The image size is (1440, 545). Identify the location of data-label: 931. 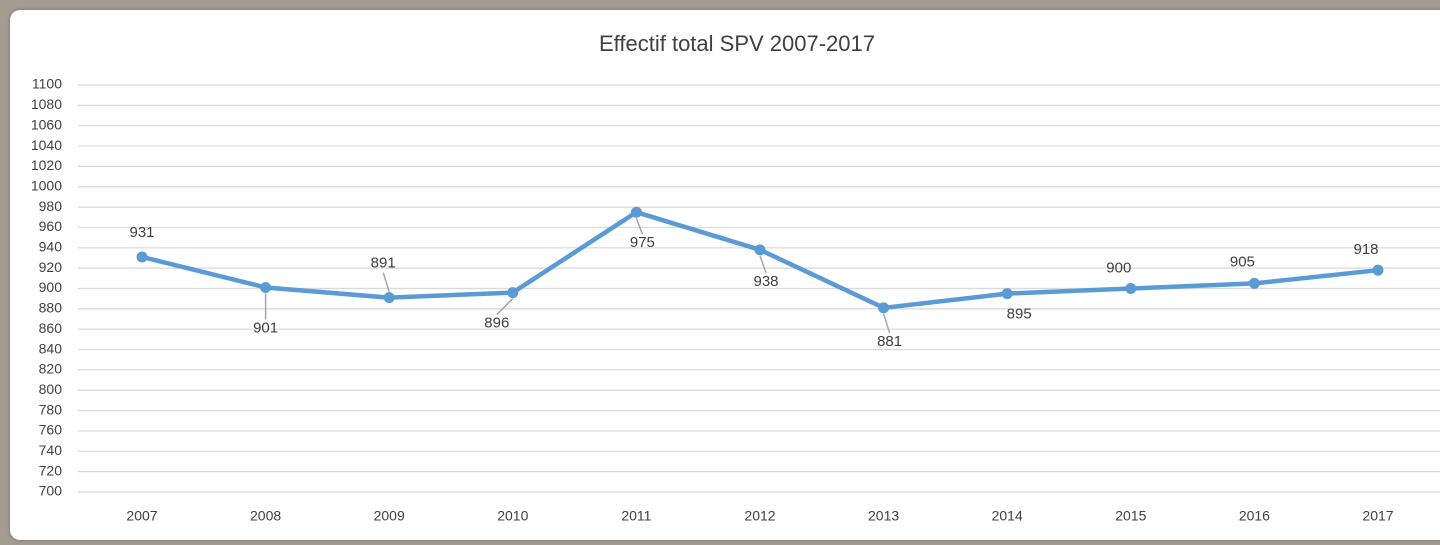
(141, 232).